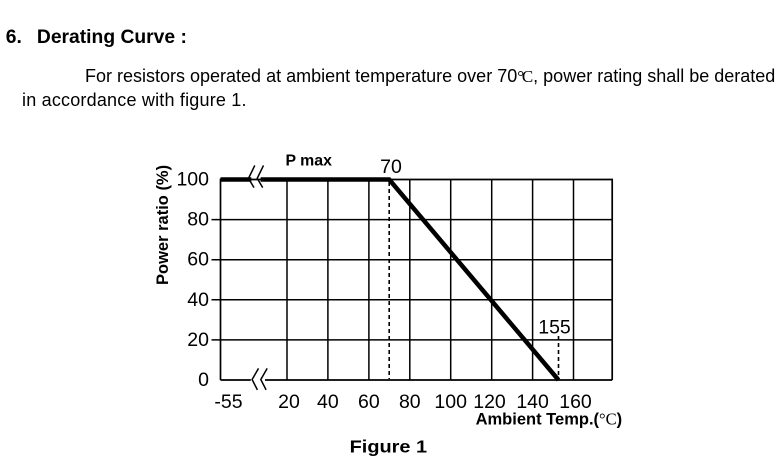  I want to click on svg-text: 70, so click(391, 167).